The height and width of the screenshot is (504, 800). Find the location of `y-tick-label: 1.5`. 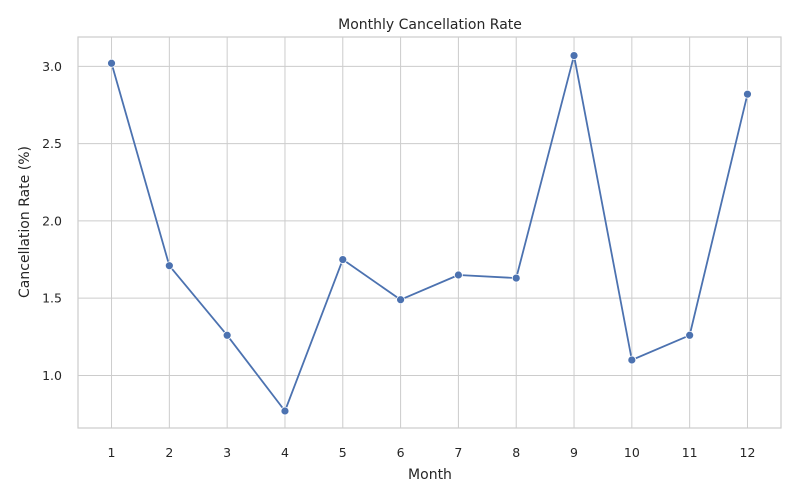

y-tick-label: 1.5 is located at coordinates (52, 298).